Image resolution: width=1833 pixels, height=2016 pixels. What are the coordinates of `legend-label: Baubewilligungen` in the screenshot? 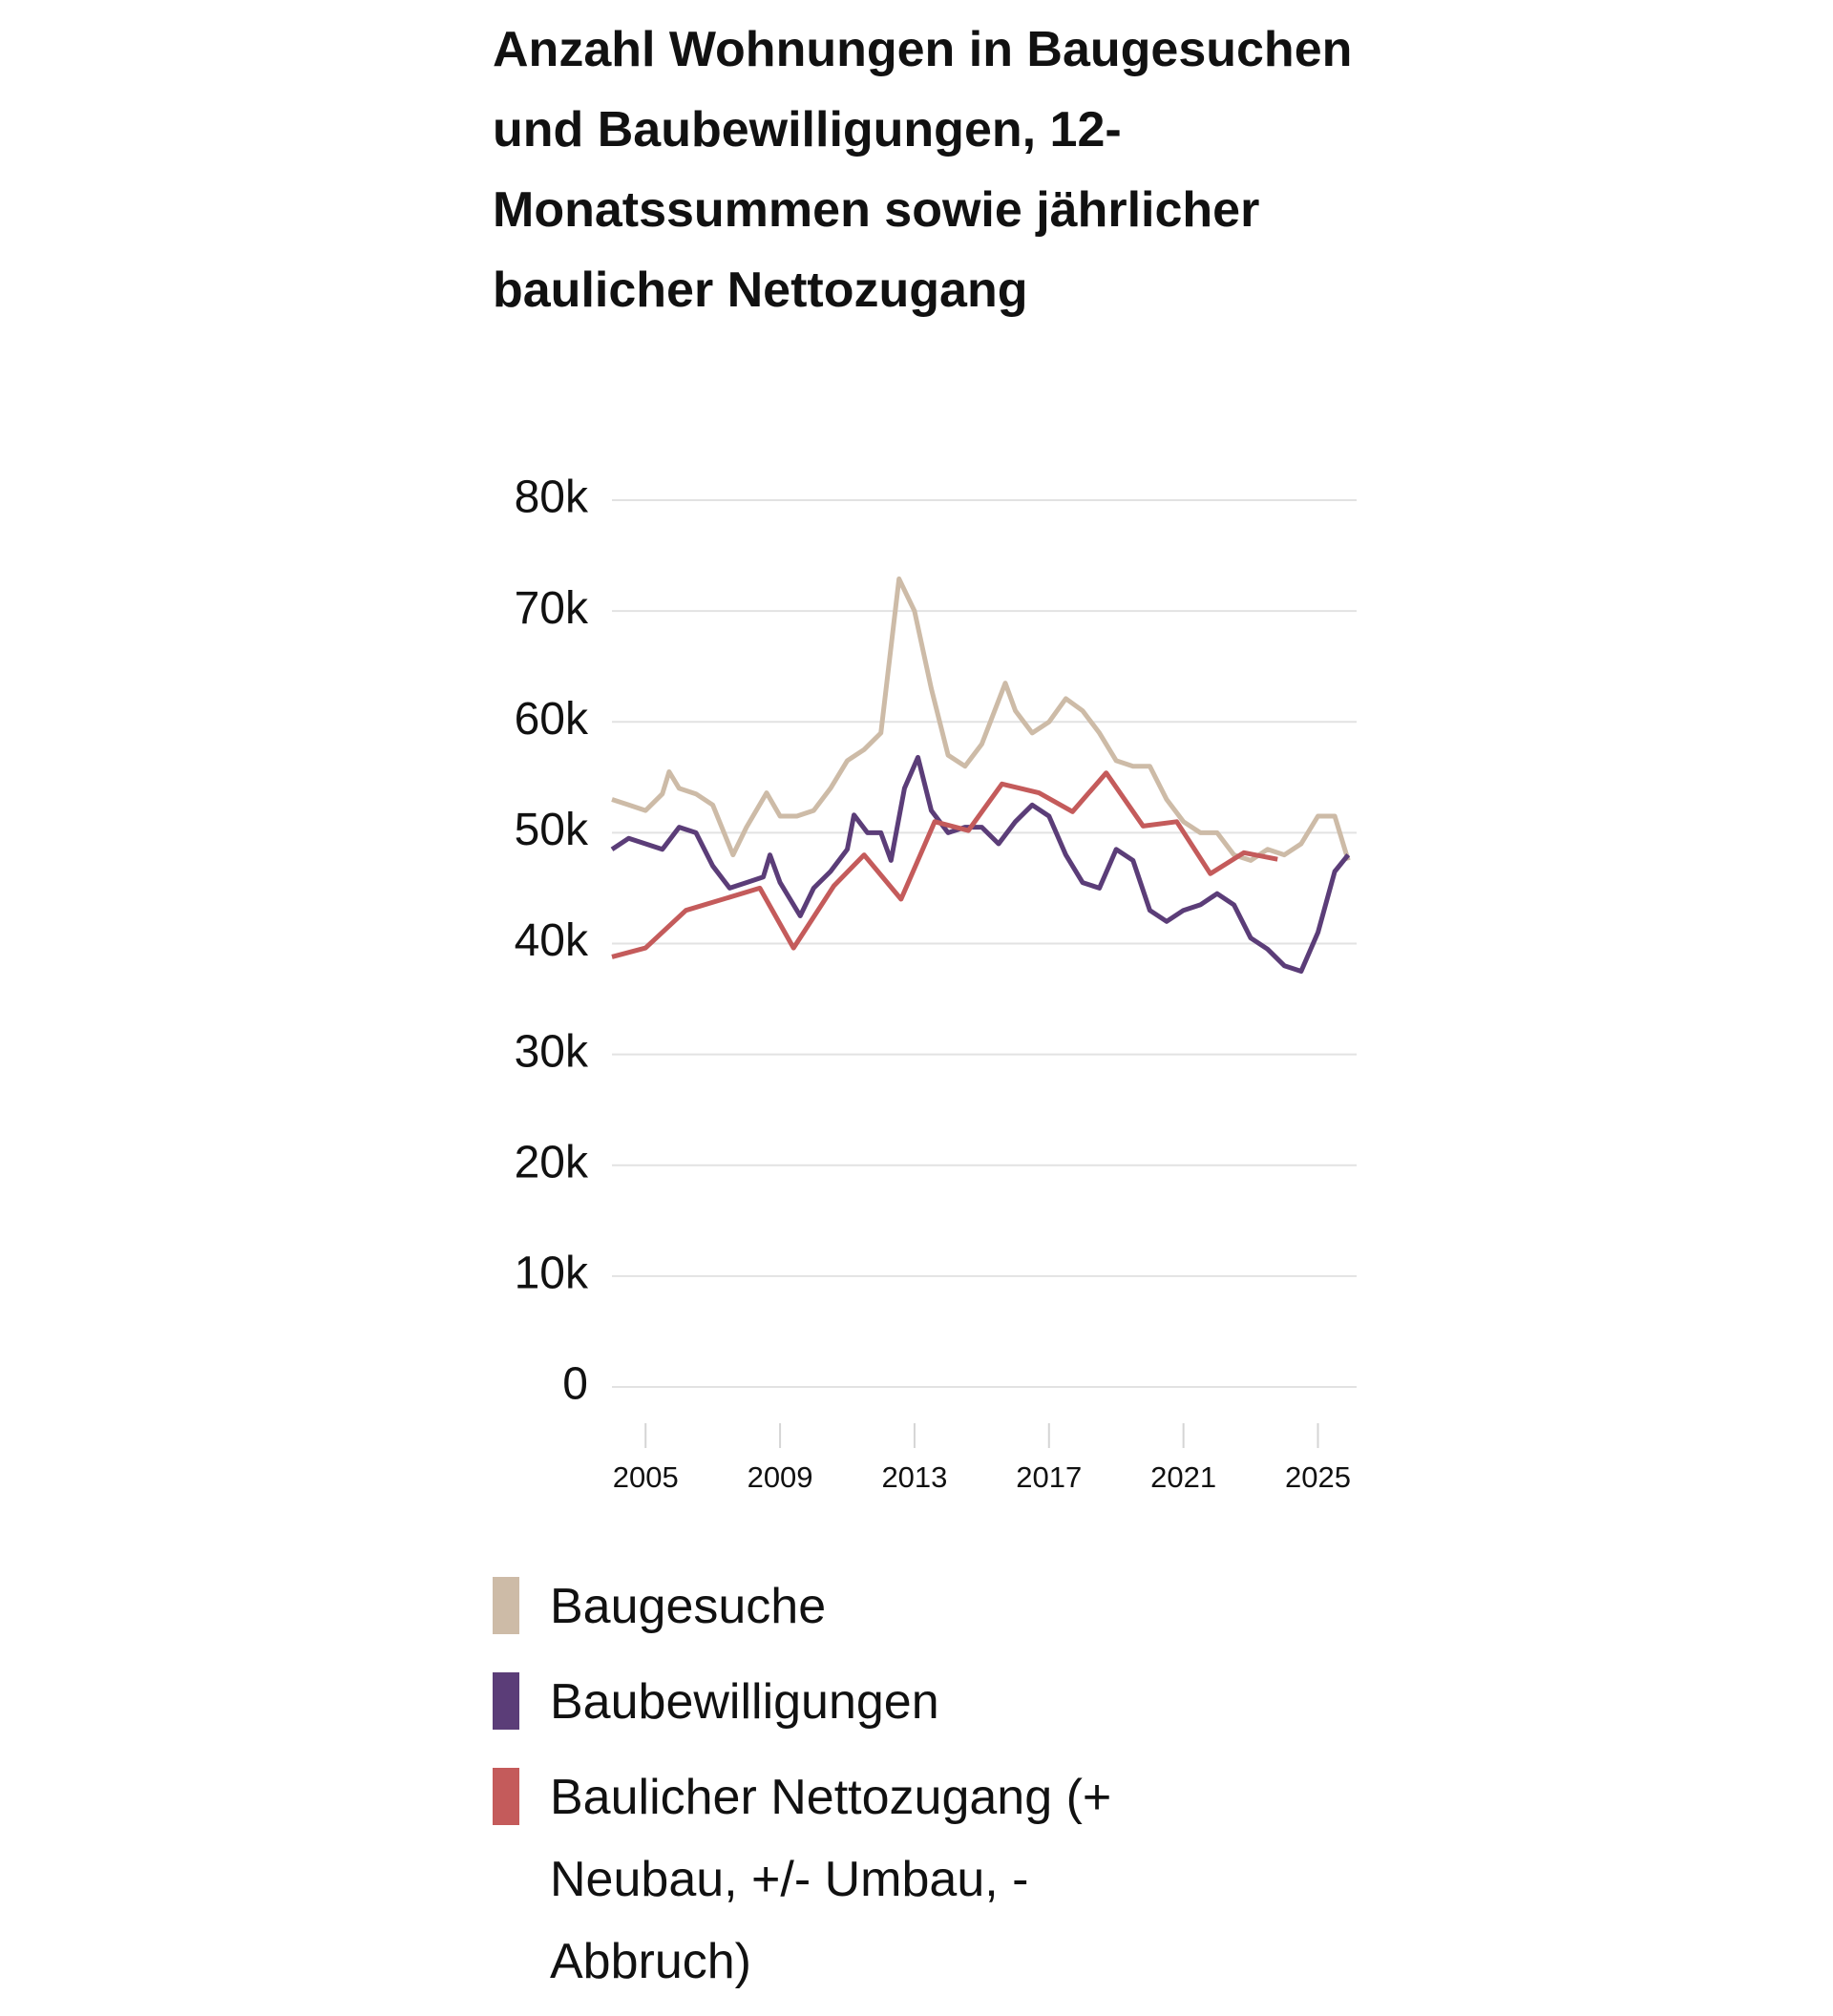 It's located at (744, 1702).